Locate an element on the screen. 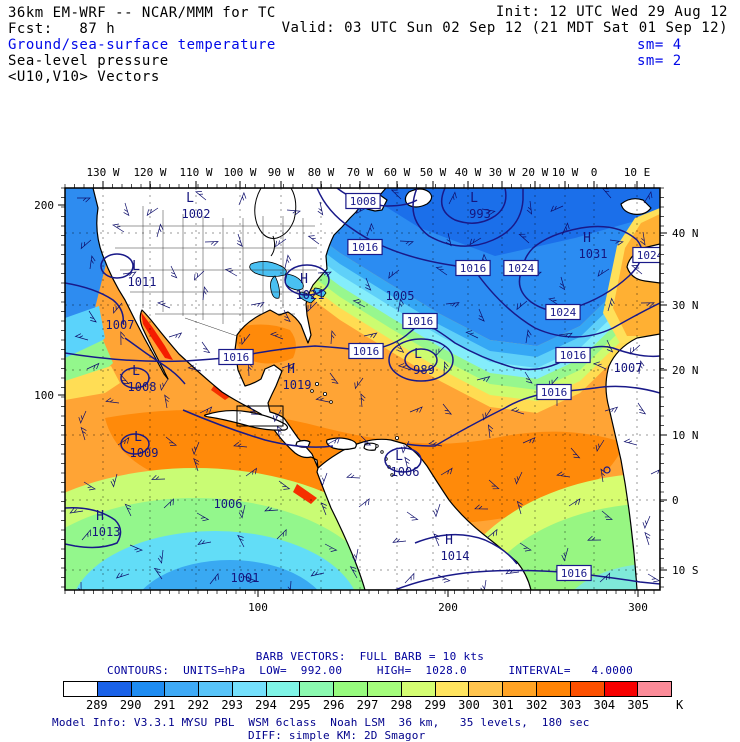 The height and width of the screenshot is (742, 740). colorbar is located at coordinates (367, 689).